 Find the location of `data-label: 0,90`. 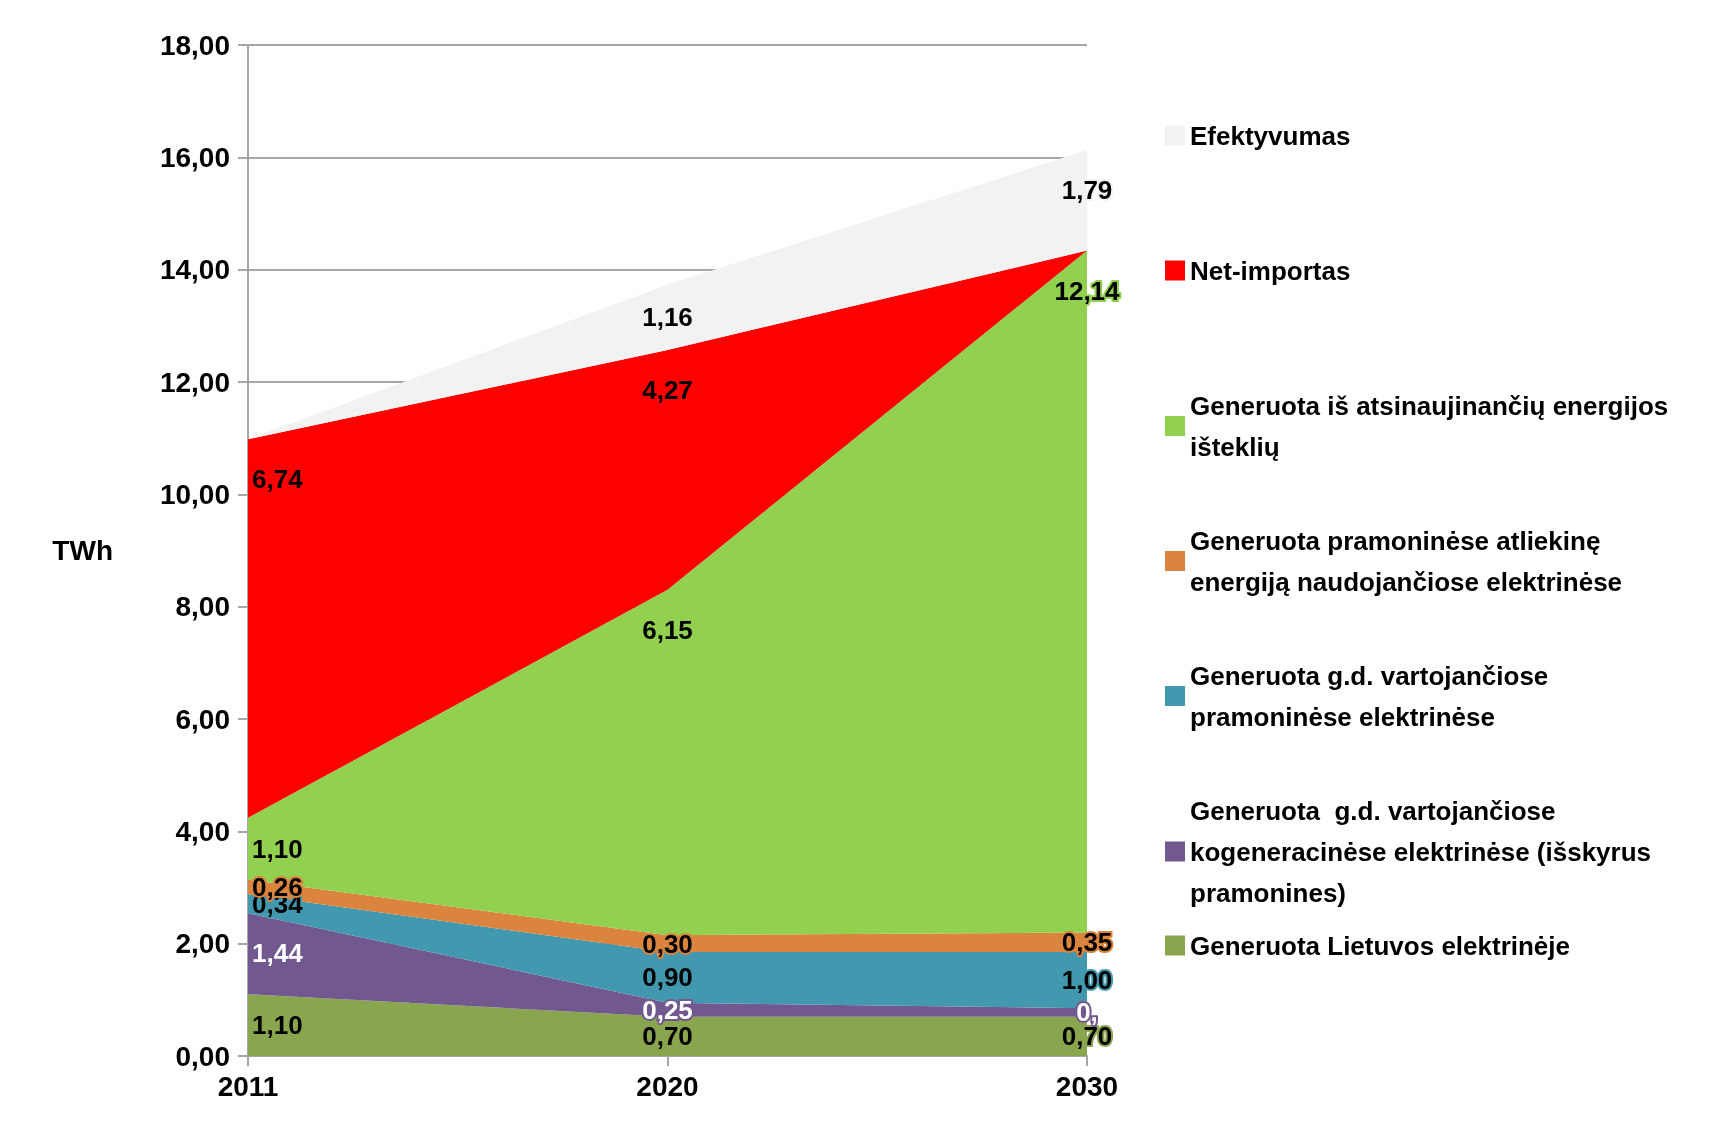

data-label: 0,90 is located at coordinates (667, 977).